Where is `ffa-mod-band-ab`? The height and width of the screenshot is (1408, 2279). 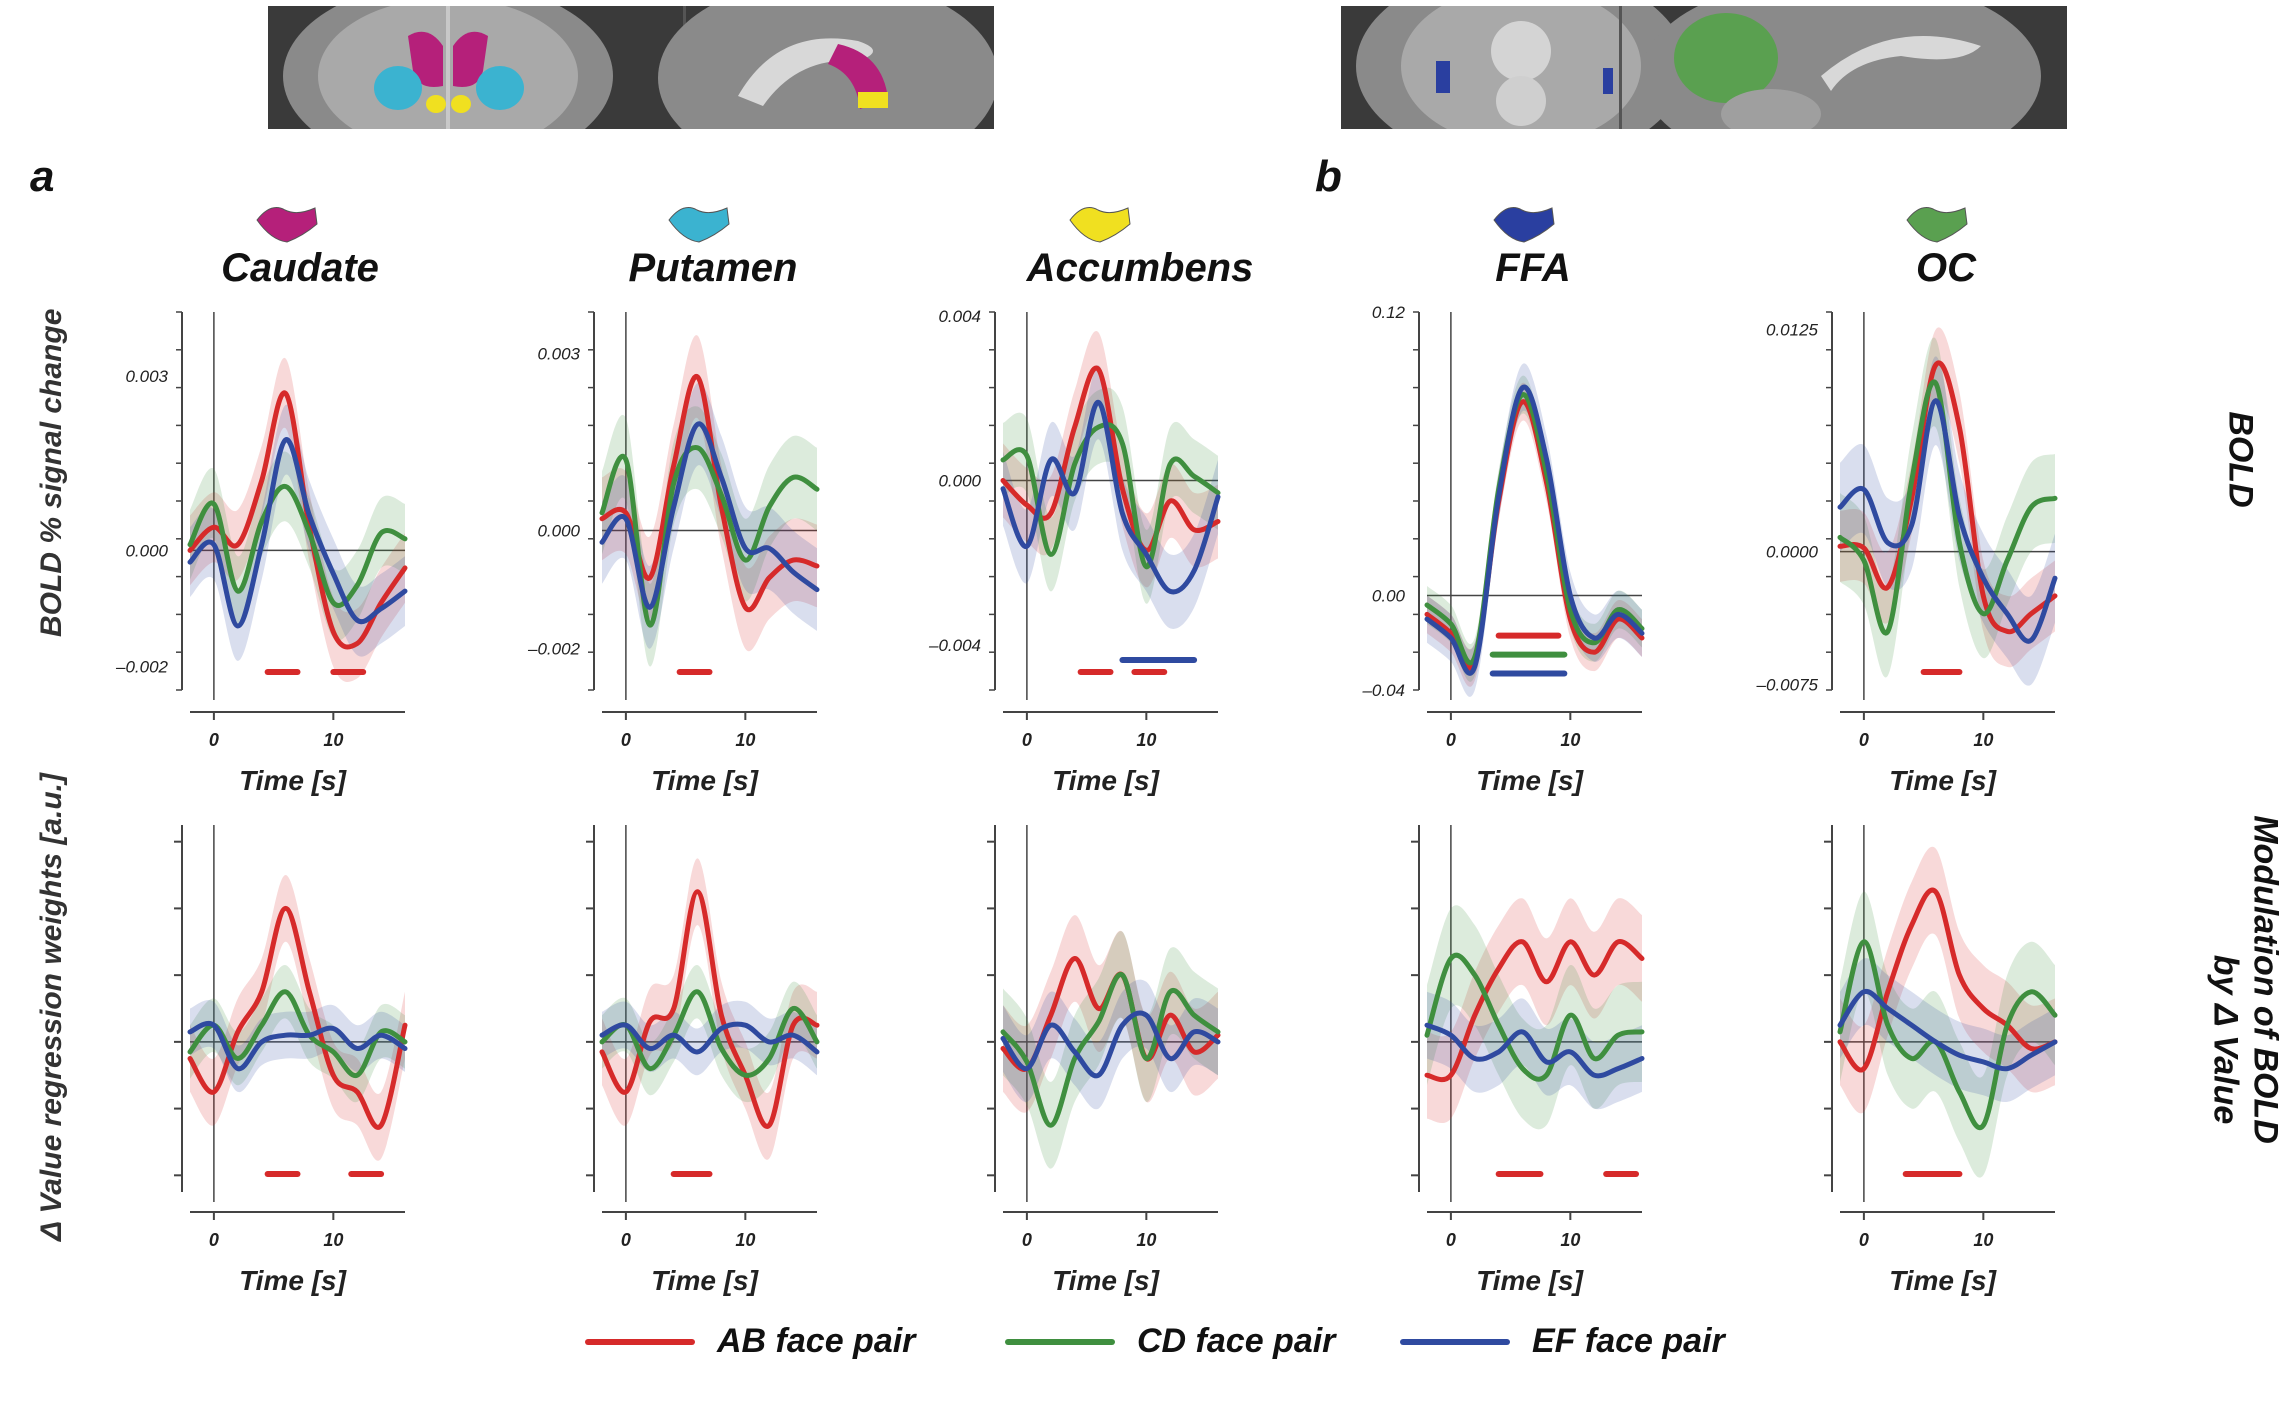
ffa-mod-band-ab is located at coordinates (1534, 1011).